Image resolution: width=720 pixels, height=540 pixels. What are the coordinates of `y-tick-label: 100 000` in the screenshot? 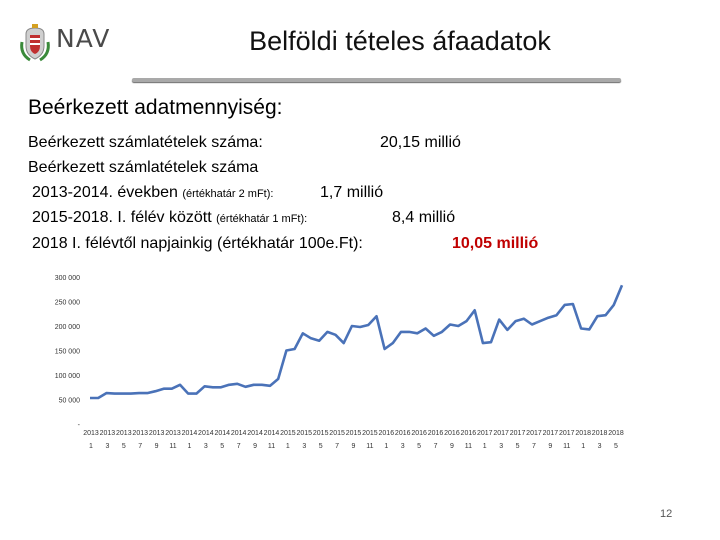 It's located at (67, 376).